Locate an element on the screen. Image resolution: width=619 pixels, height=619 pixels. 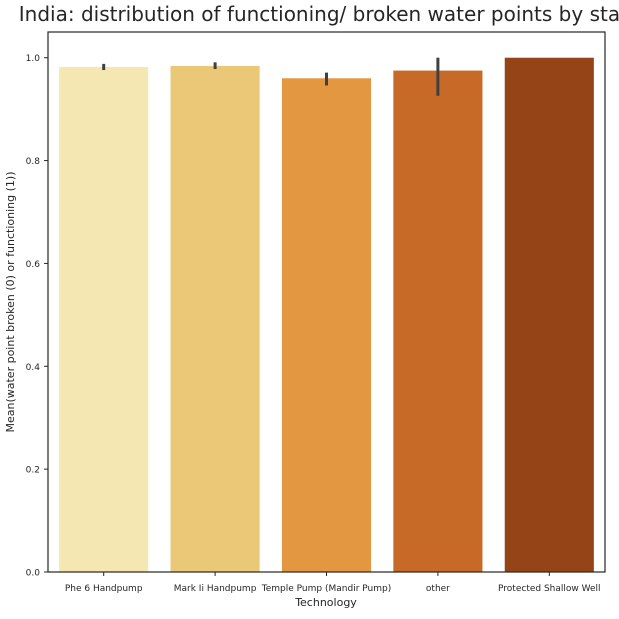
y-tick-label: 0.6 is located at coordinates (33, 265).